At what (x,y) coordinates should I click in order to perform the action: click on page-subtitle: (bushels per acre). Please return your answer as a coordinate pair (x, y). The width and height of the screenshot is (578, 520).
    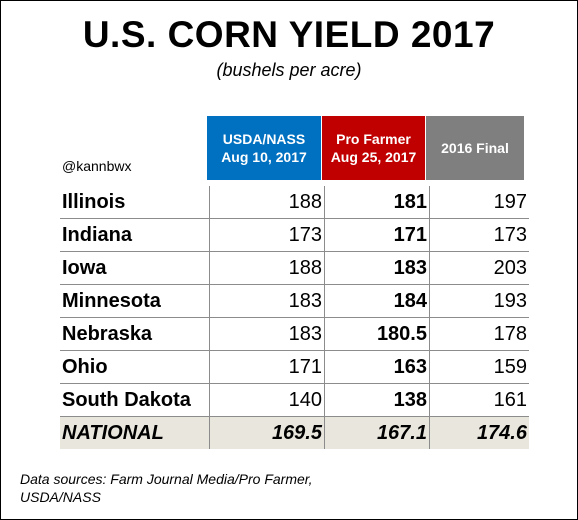
    Looking at the image, I should click on (289, 70).